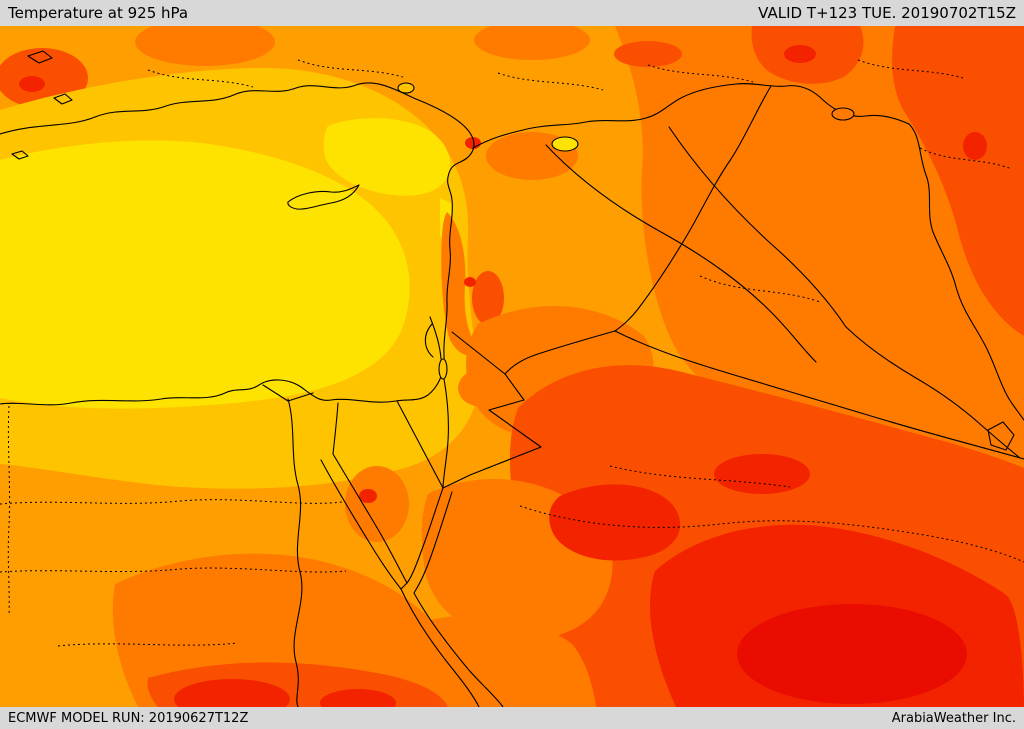 This screenshot has height=729, width=1024. I want to click on temp-patch-red-band, so click(615, 522).